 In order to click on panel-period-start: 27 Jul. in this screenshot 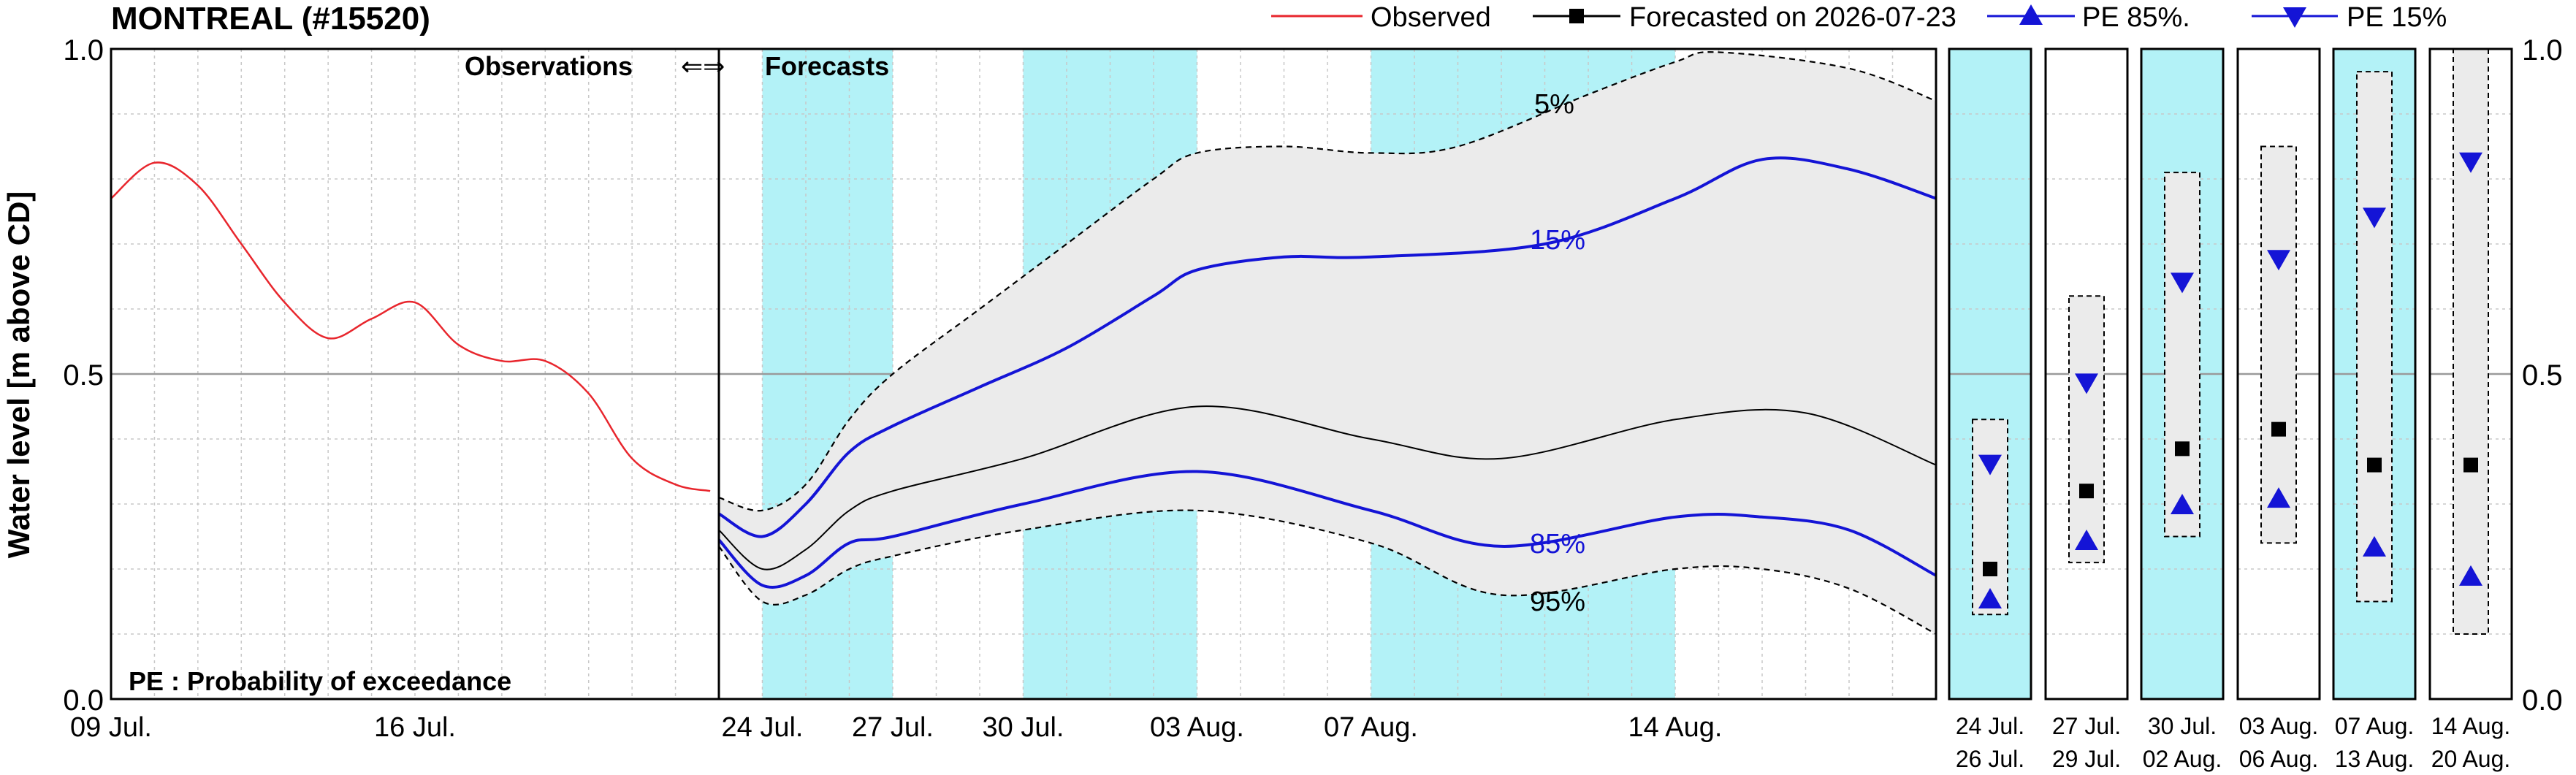, I will do `click(2087, 726)`.